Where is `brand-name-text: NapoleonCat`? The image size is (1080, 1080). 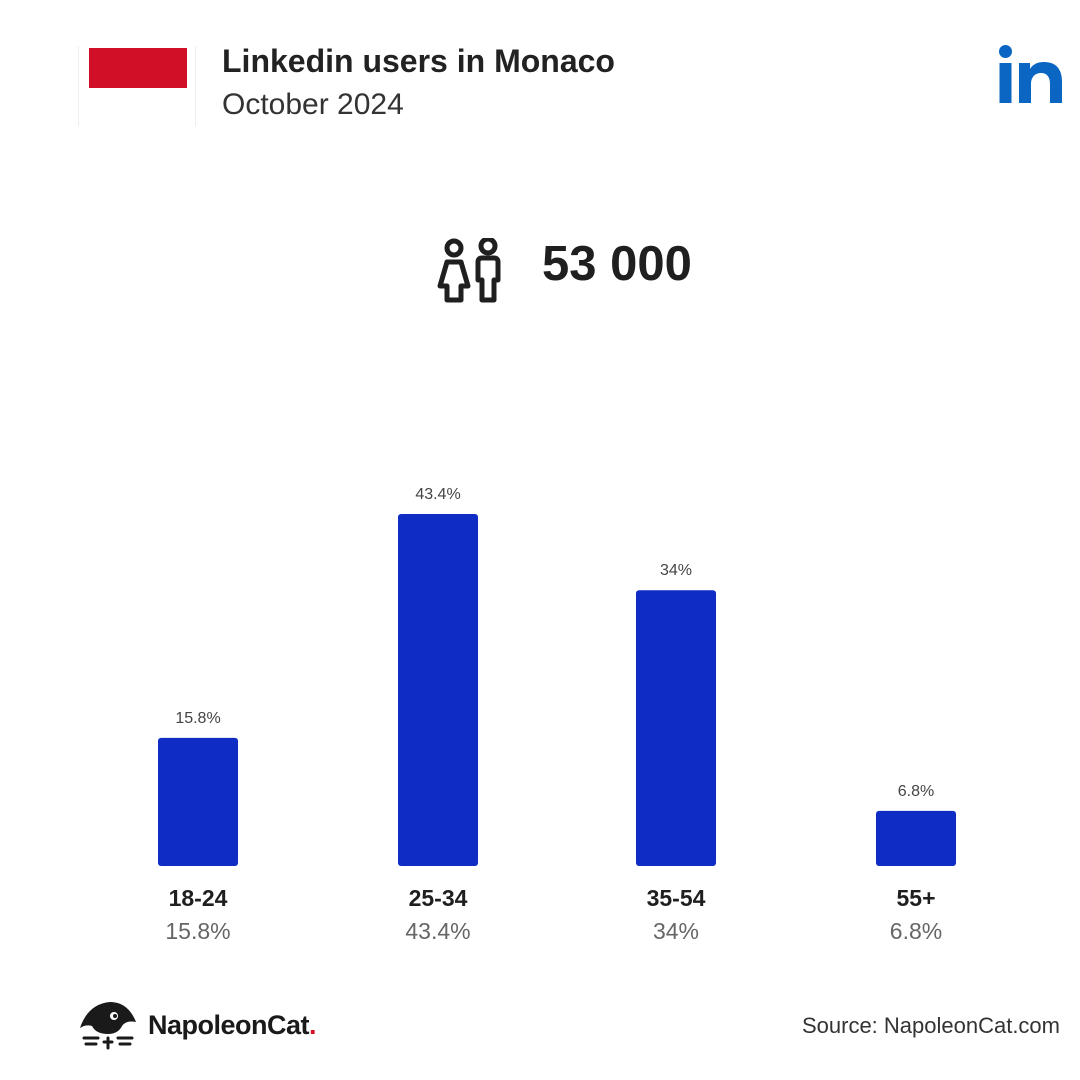 brand-name-text: NapoleonCat is located at coordinates (229, 1025).